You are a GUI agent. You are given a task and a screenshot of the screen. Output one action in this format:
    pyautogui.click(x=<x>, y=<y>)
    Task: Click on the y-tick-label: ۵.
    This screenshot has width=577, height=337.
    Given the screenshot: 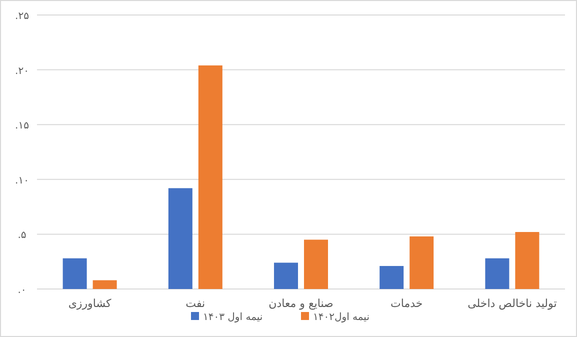 What is the action you would take?
    pyautogui.click(x=22, y=236)
    